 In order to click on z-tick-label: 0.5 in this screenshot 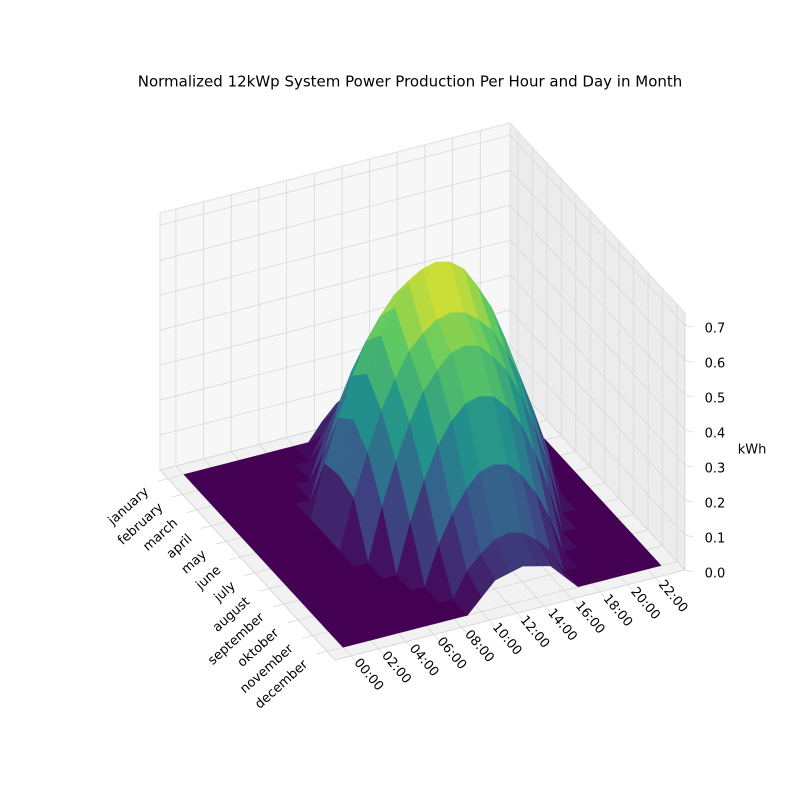, I will do `click(715, 399)`.